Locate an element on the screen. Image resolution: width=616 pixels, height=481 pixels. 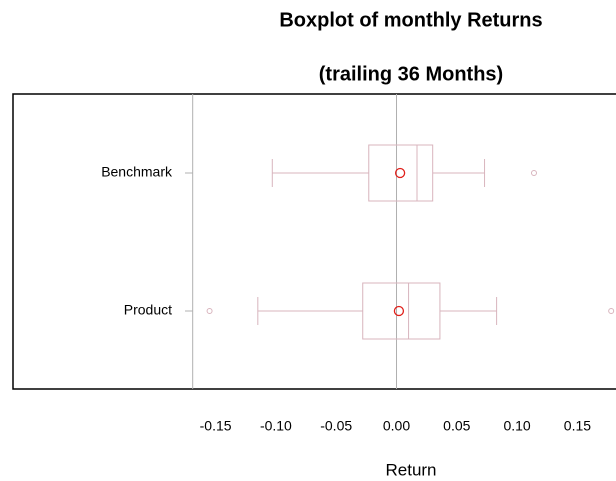
category-label: Product is located at coordinates (148, 310).